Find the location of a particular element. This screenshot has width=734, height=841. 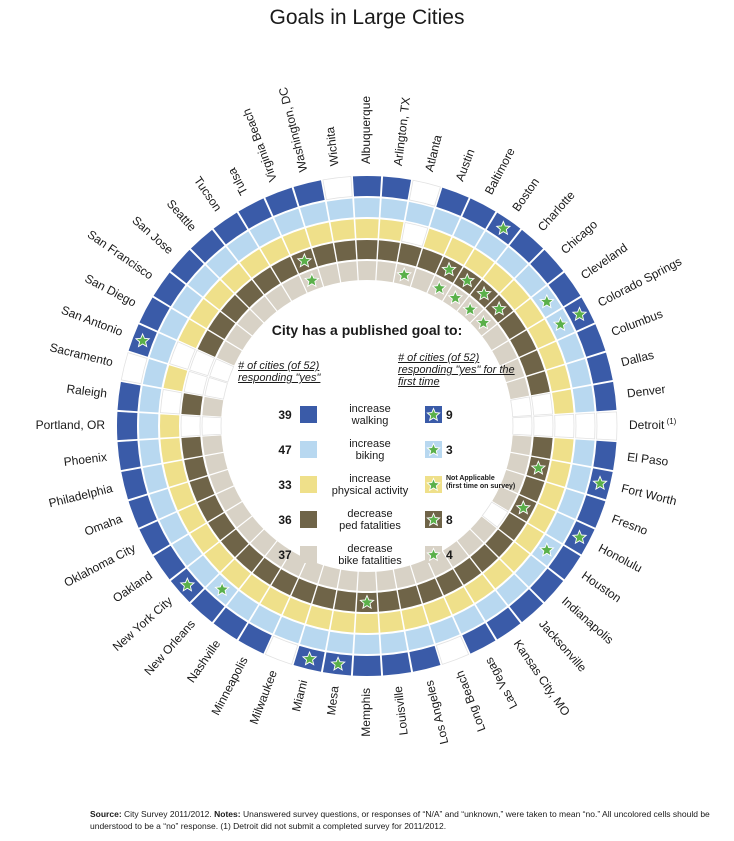

city-label: Oakland is located at coordinates (132, 586).